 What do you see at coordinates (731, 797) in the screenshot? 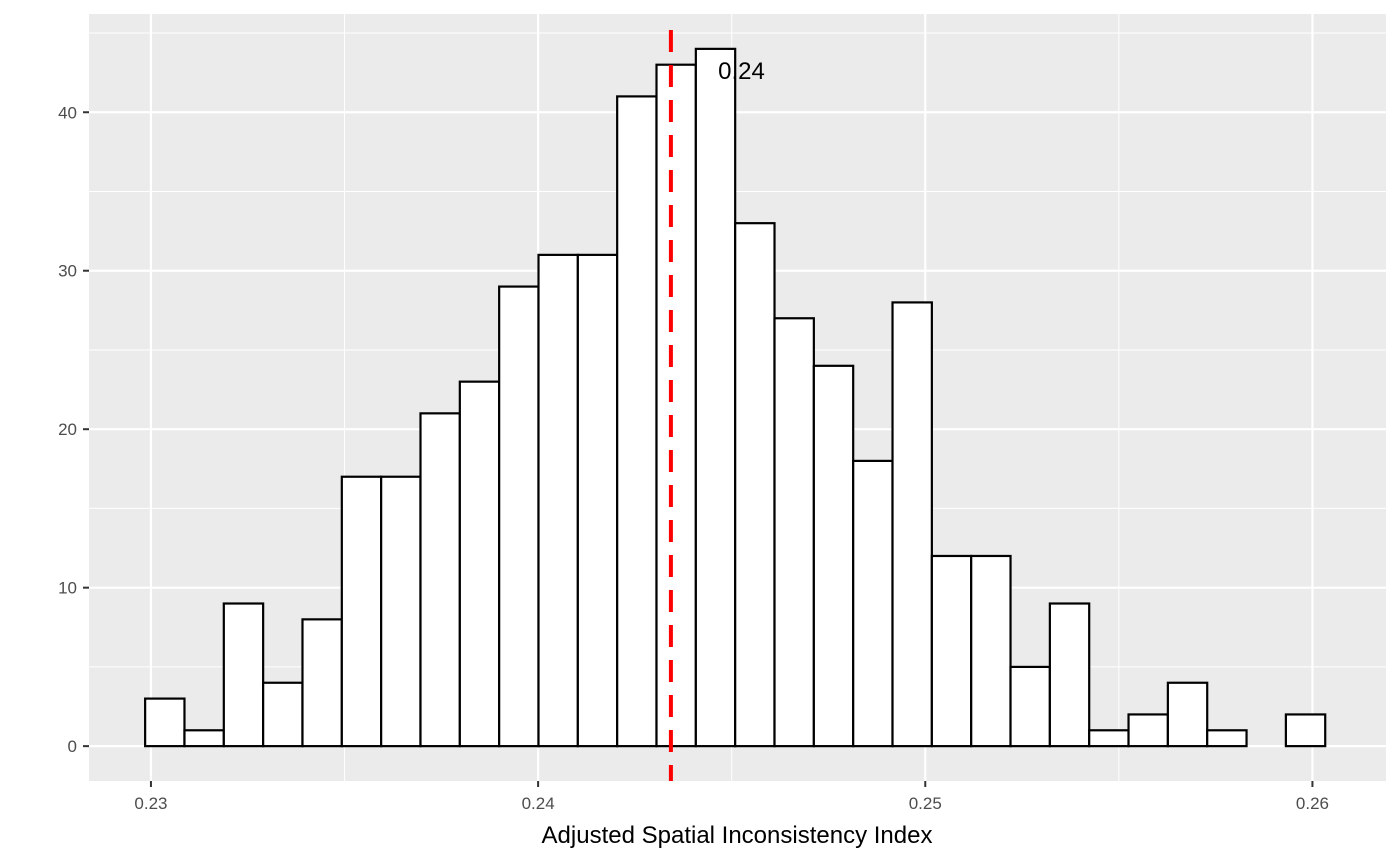
I see `x-axis: 0.23 0.24 0.25 0.26` at bounding box center [731, 797].